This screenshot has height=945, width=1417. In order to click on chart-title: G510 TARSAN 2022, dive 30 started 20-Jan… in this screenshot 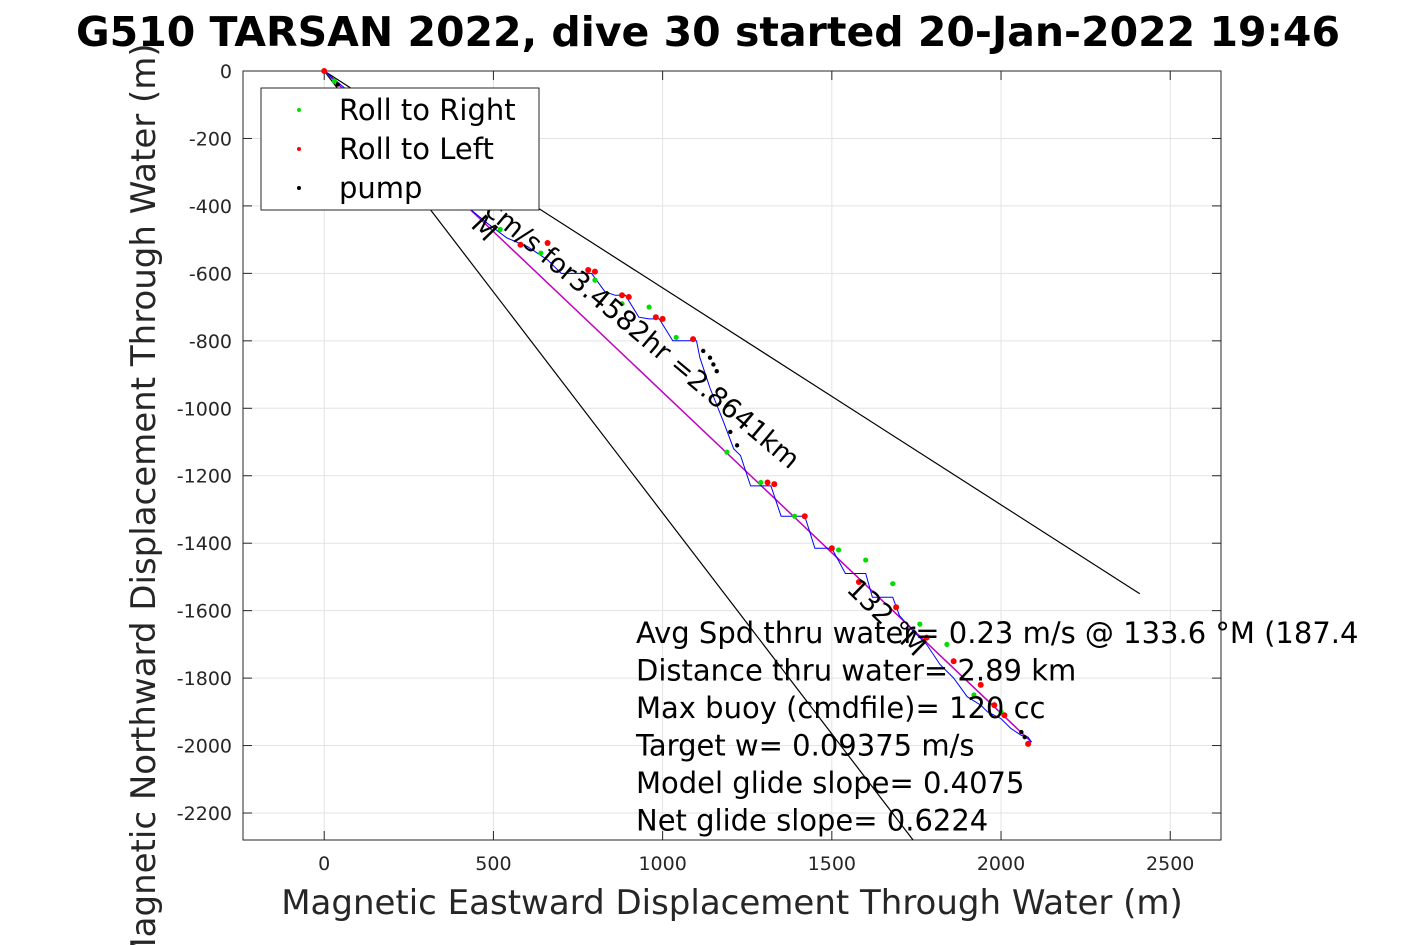, I will do `click(708, 32)`.